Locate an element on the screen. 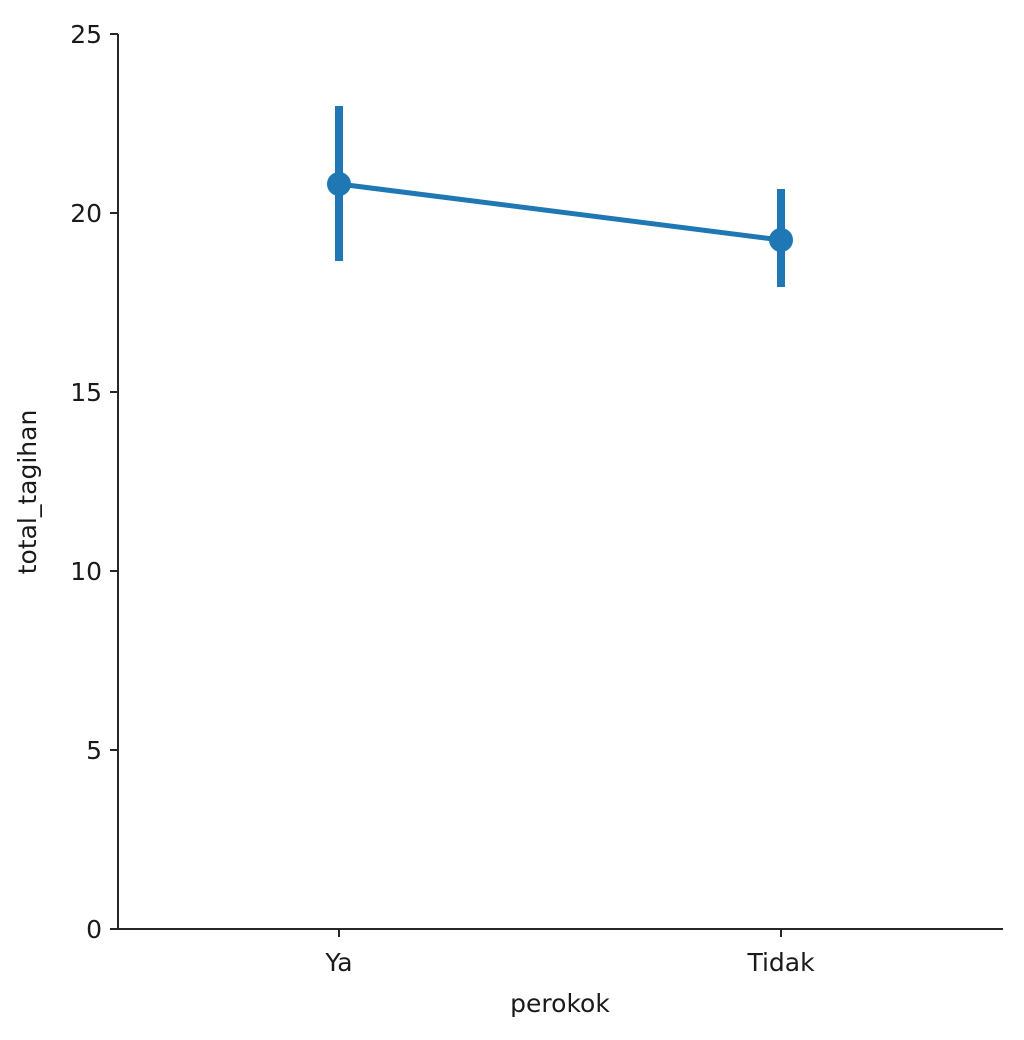 The image size is (1024, 1040). y-tick-labels: 0 5 10 15 20 25 is located at coordinates (86, 482).